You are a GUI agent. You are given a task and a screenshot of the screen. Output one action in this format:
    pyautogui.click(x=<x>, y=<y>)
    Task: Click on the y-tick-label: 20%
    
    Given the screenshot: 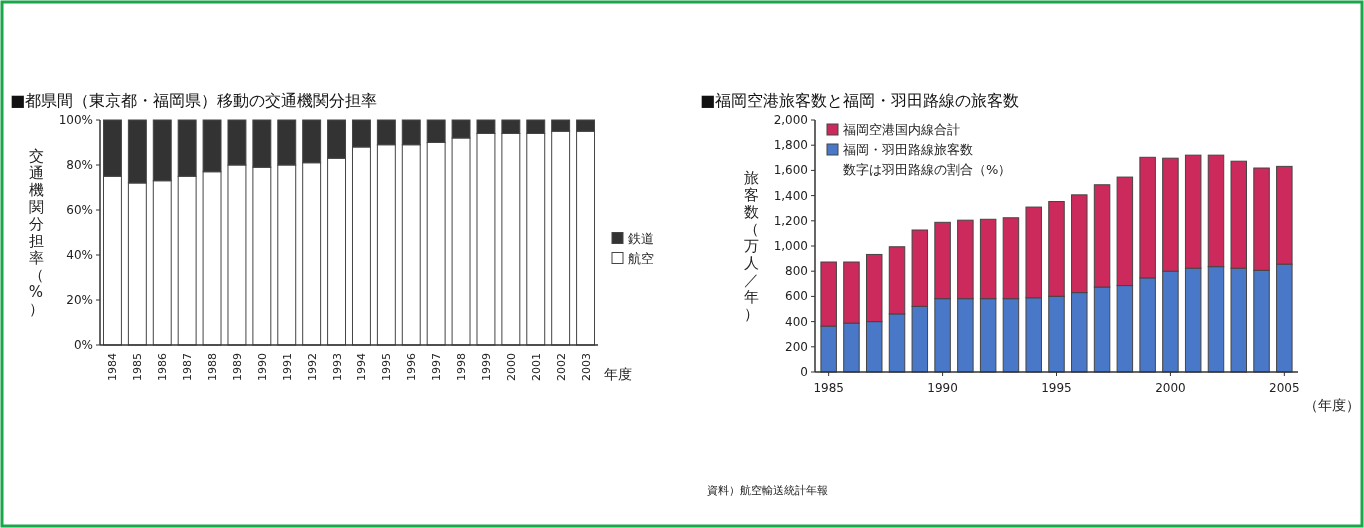 What is the action you would take?
    pyautogui.click(x=79, y=300)
    